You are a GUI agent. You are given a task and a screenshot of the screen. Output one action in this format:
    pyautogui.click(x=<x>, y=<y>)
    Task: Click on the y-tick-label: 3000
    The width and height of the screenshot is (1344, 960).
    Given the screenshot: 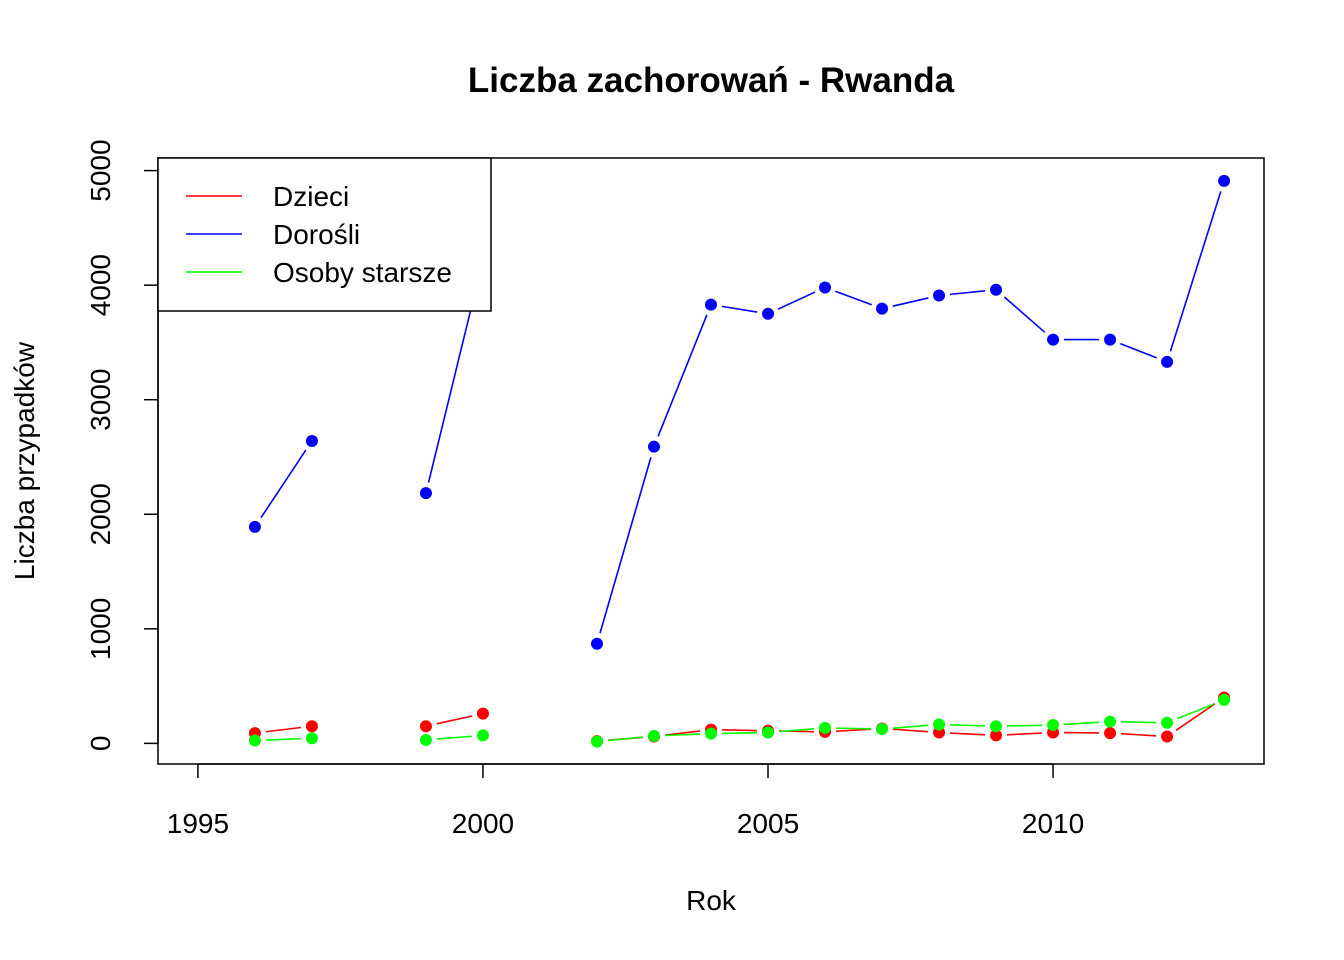 What is the action you would take?
    pyautogui.click(x=100, y=400)
    